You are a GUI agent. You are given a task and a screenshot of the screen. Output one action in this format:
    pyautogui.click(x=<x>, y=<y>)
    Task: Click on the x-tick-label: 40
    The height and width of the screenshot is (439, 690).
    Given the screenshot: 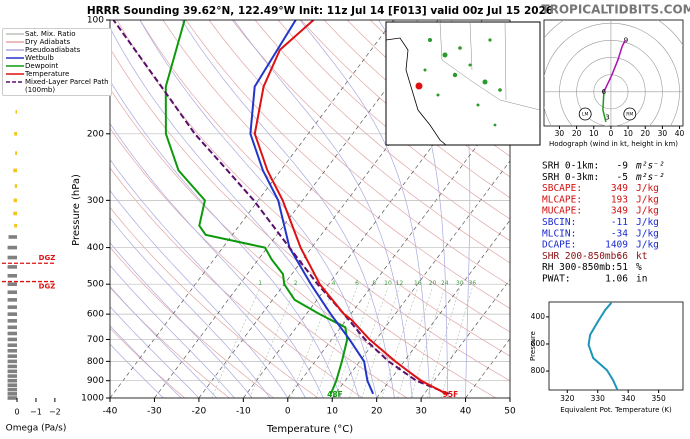 What is the action you would take?
    pyautogui.click(x=680, y=133)
    